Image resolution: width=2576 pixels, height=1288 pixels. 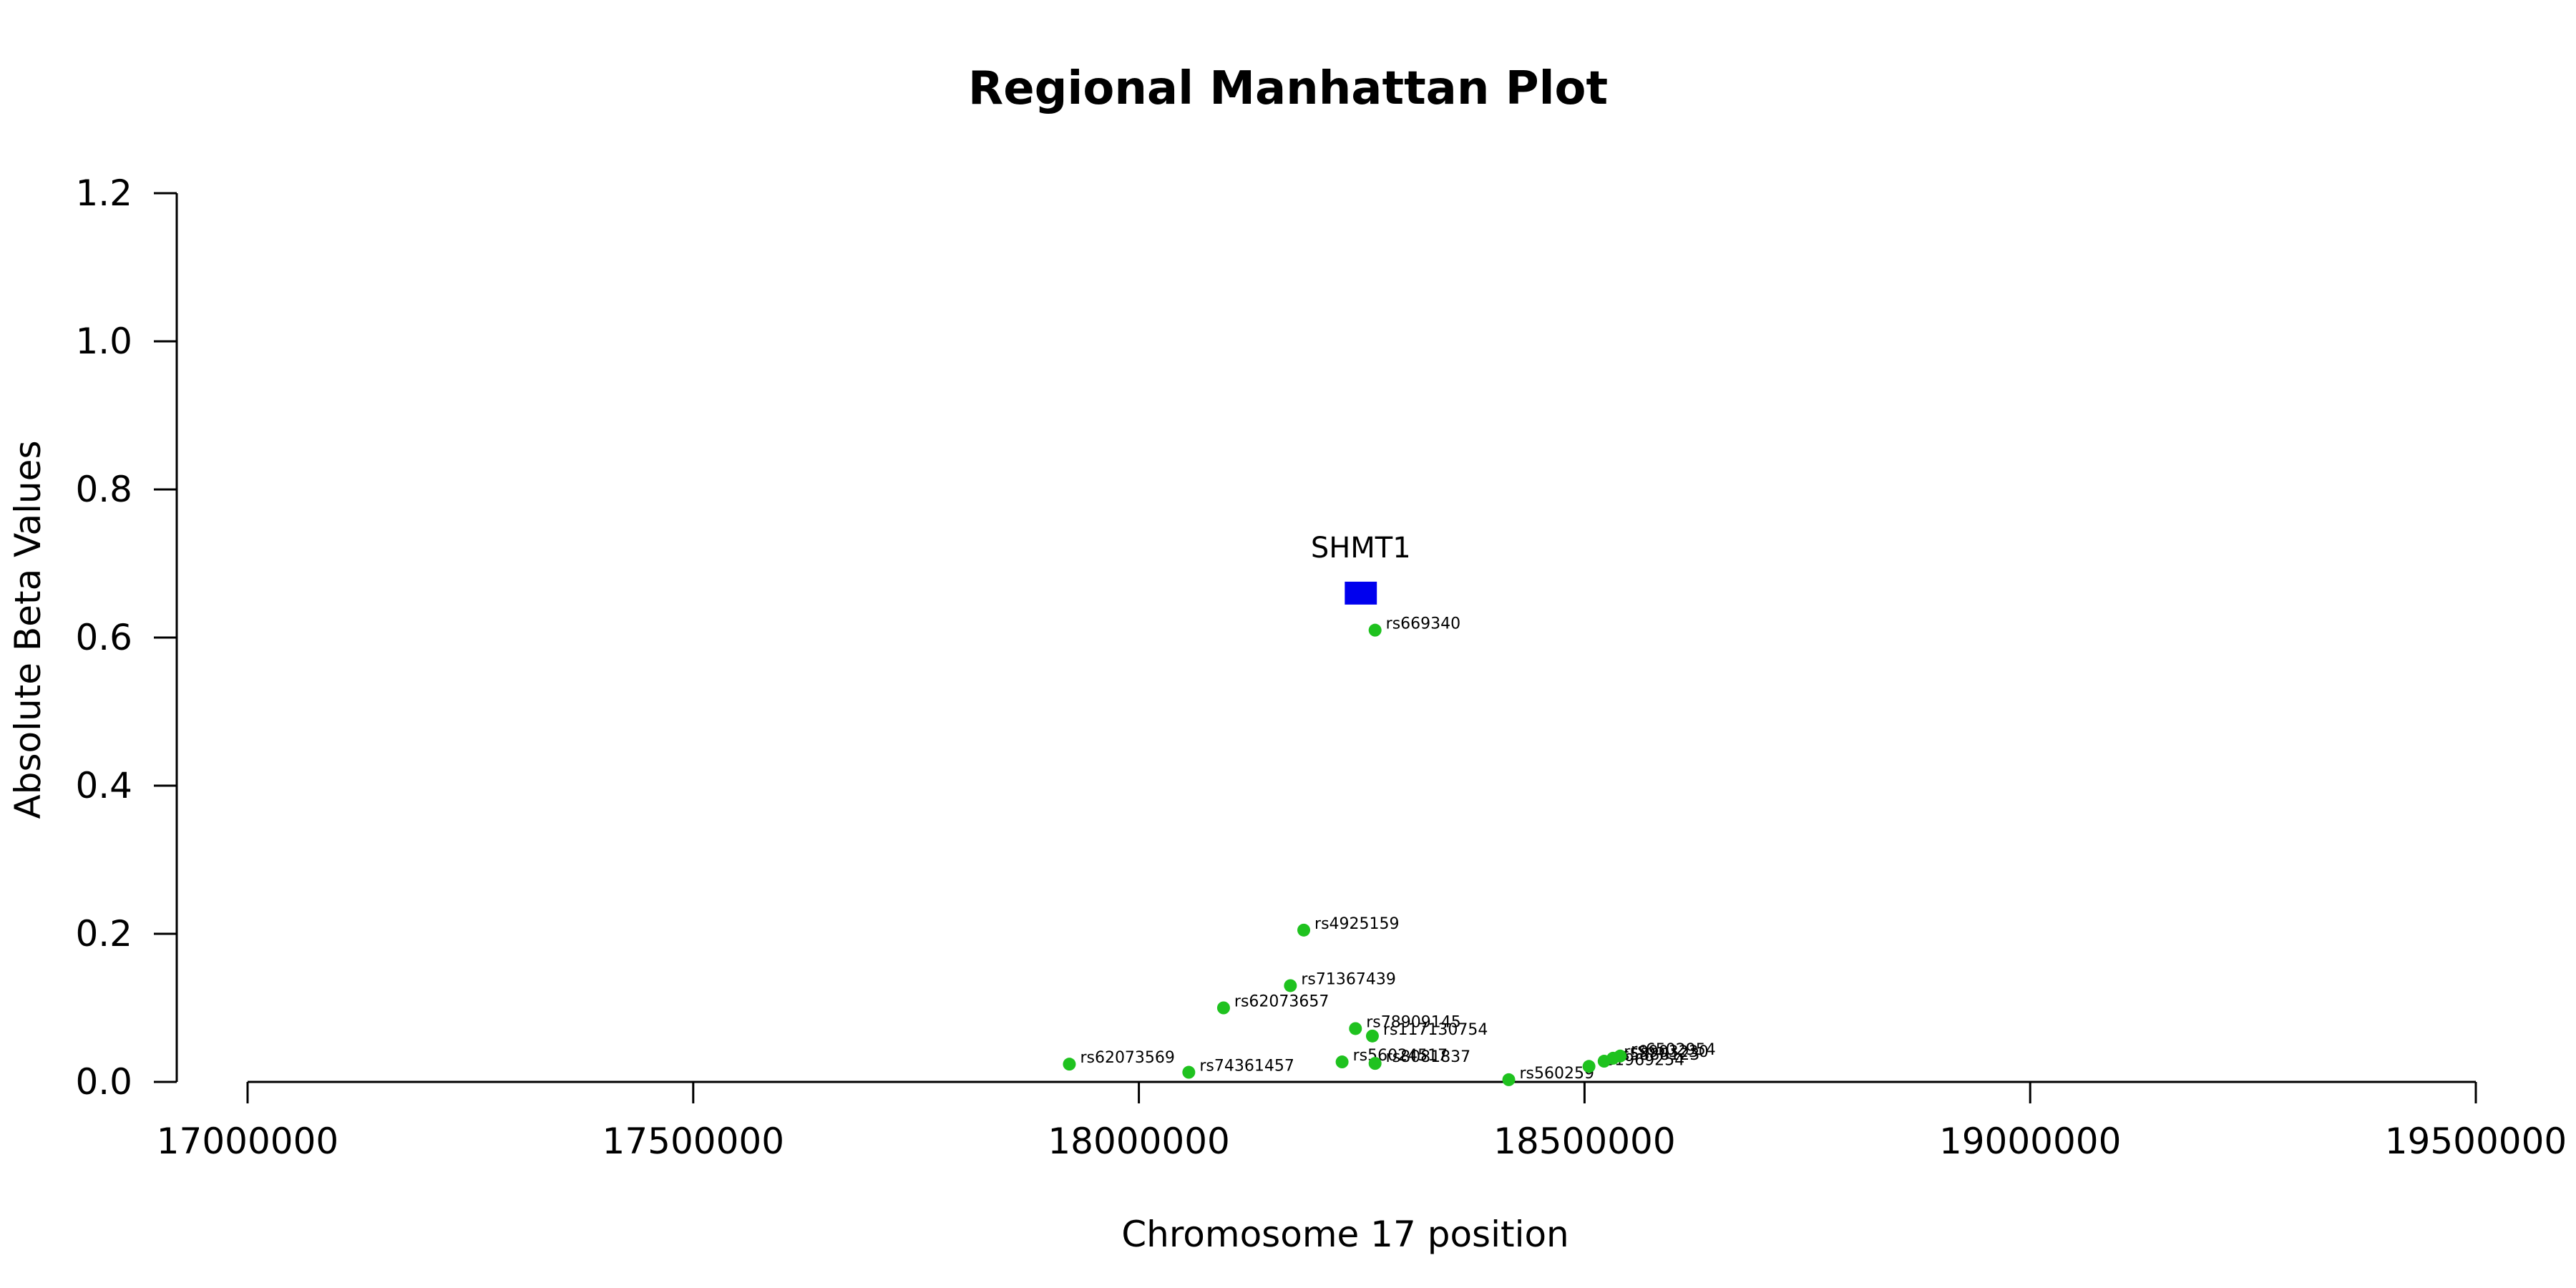 What do you see at coordinates (248, 1141) in the screenshot?
I see `x-tick-label: 17000000` at bounding box center [248, 1141].